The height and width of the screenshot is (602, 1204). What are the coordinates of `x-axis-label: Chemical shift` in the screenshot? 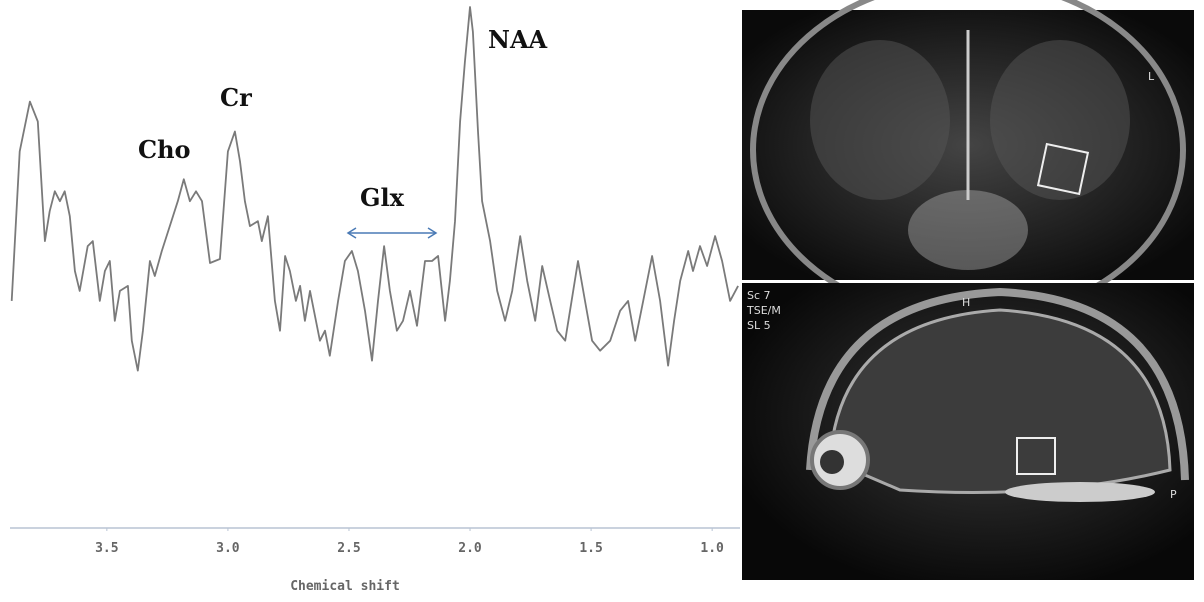 It's located at (345, 586).